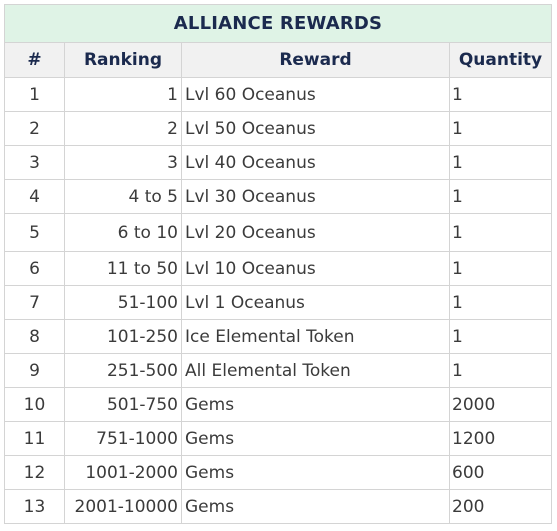  I want to click on ranking-cell: 2, so click(123, 128).